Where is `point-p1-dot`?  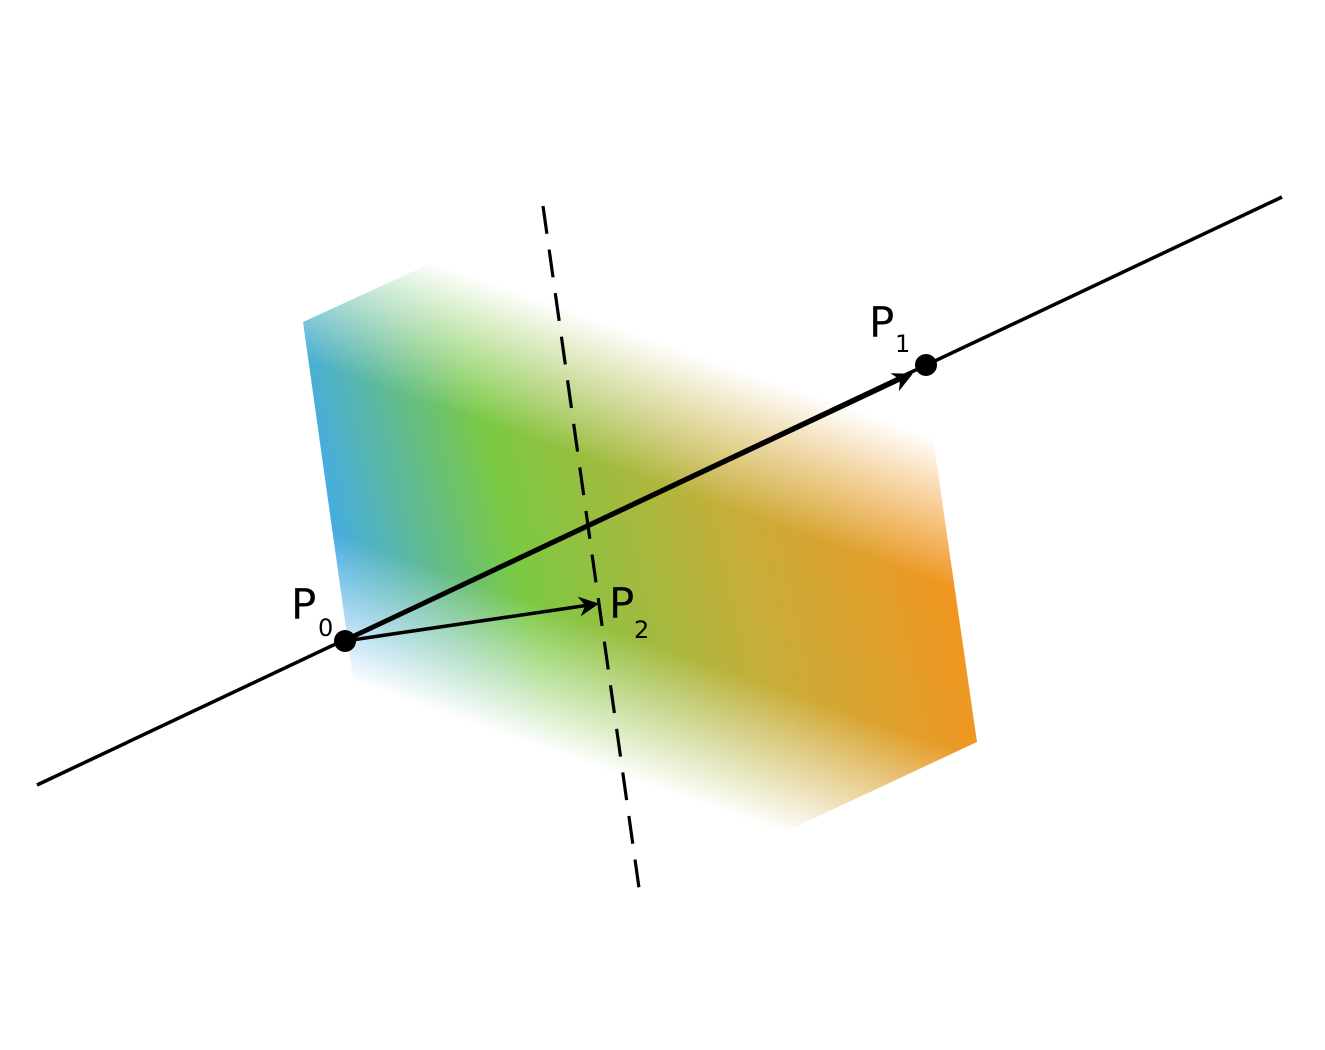
point-p1-dot is located at coordinates (926, 365).